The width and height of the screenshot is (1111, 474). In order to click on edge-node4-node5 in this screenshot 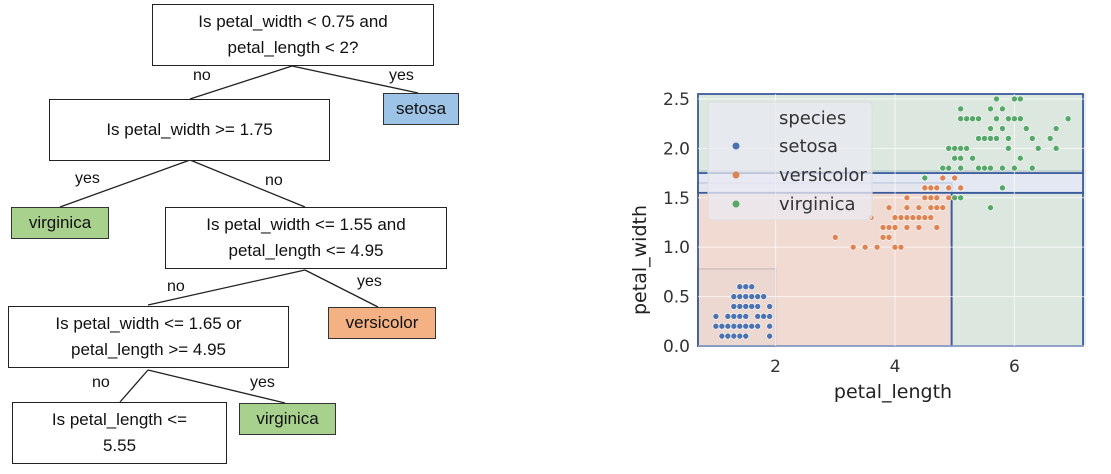, I will do `click(134, 386)`.